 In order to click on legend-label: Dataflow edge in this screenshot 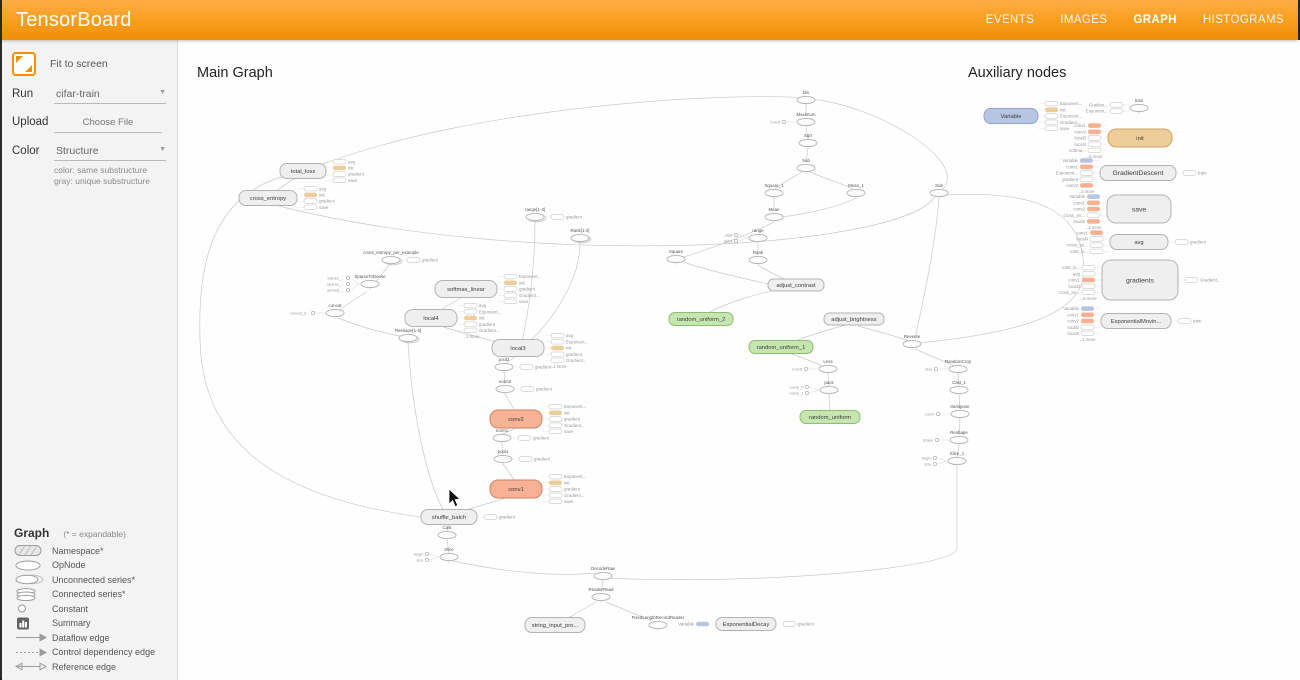, I will do `click(81, 637)`.